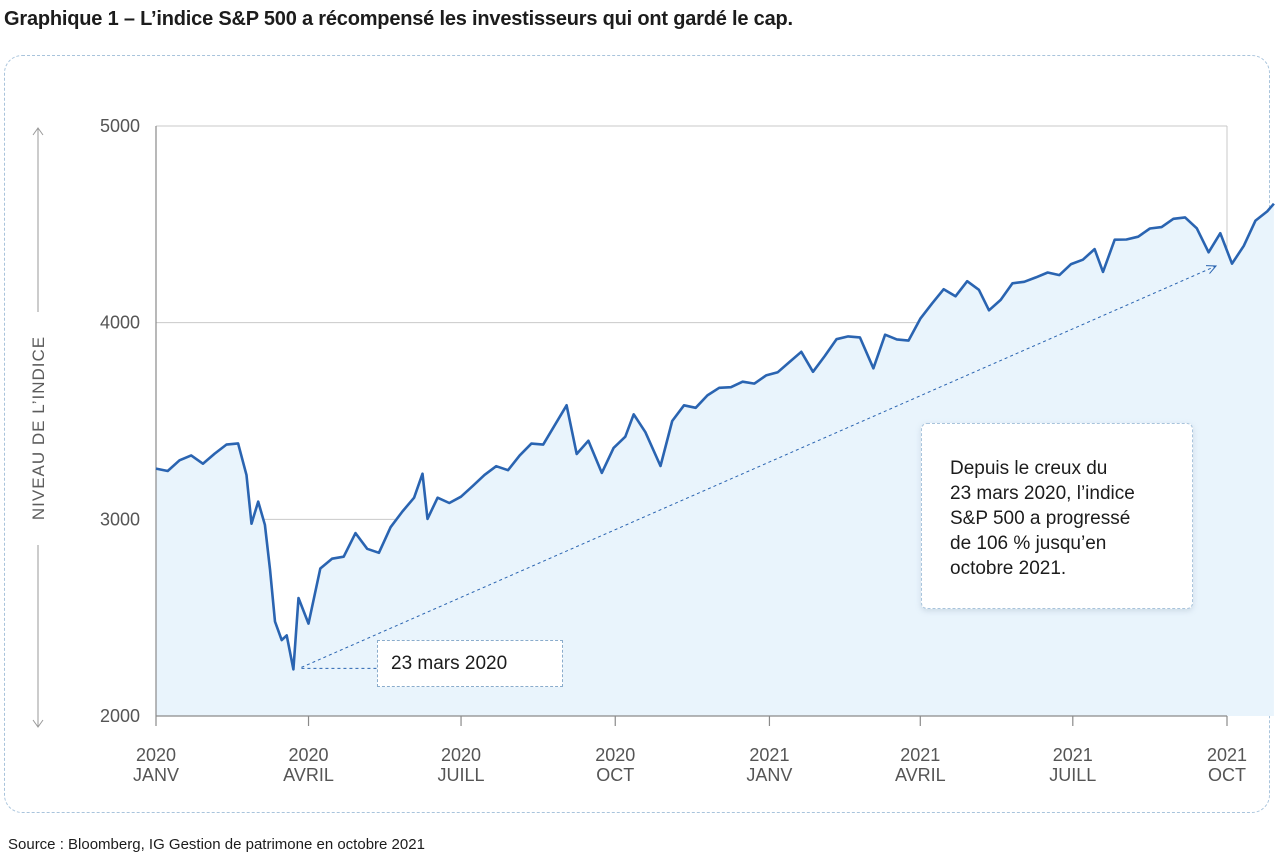  What do you see at coordinates (449, 663) in the screenshot?
I see `low-date-label: 23 mars 2020` at bounding box center [449, 663].